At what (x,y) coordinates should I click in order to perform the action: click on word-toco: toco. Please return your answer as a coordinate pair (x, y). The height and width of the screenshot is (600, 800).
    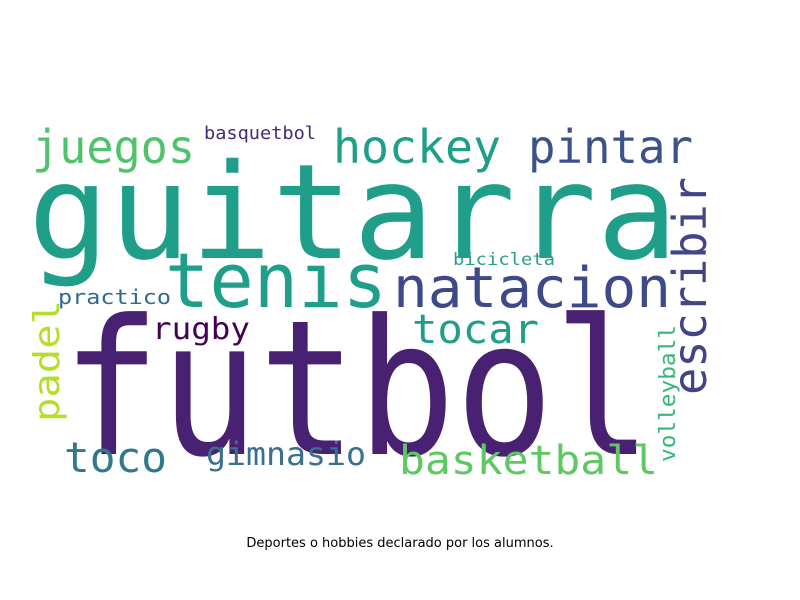
    Looking at the image, I should click on (115, 457).